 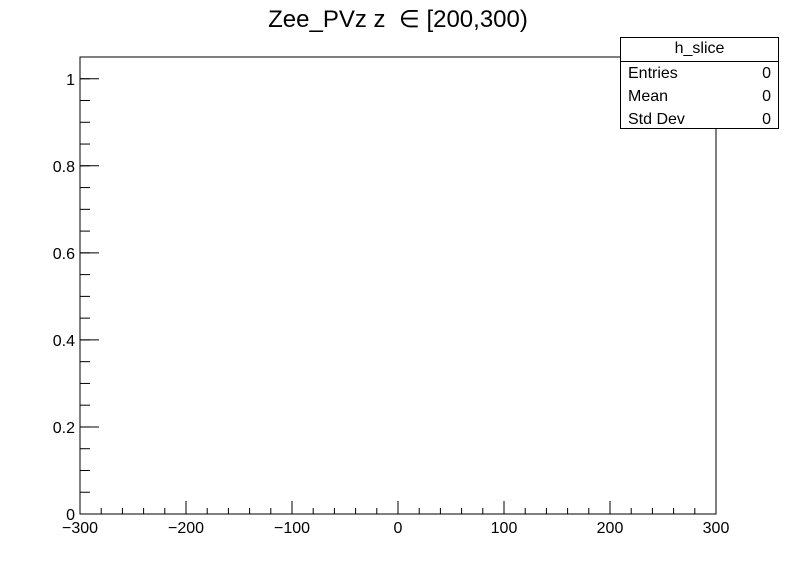 What do you see at coordinates (70, 80) in the screenshot?
I see `y-tick-label: 1` at bounding box center [70, 80].